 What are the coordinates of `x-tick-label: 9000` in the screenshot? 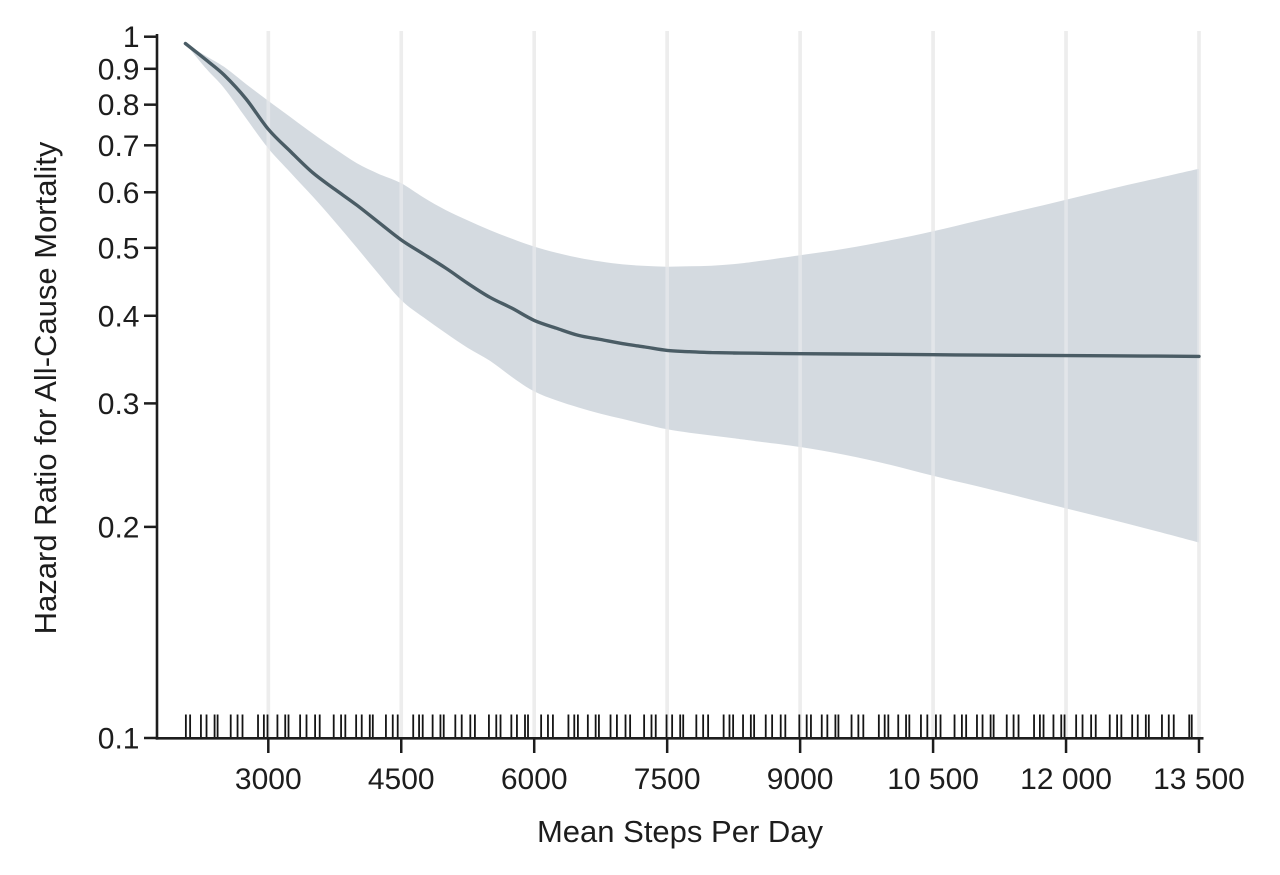 It's located at (800, 779).